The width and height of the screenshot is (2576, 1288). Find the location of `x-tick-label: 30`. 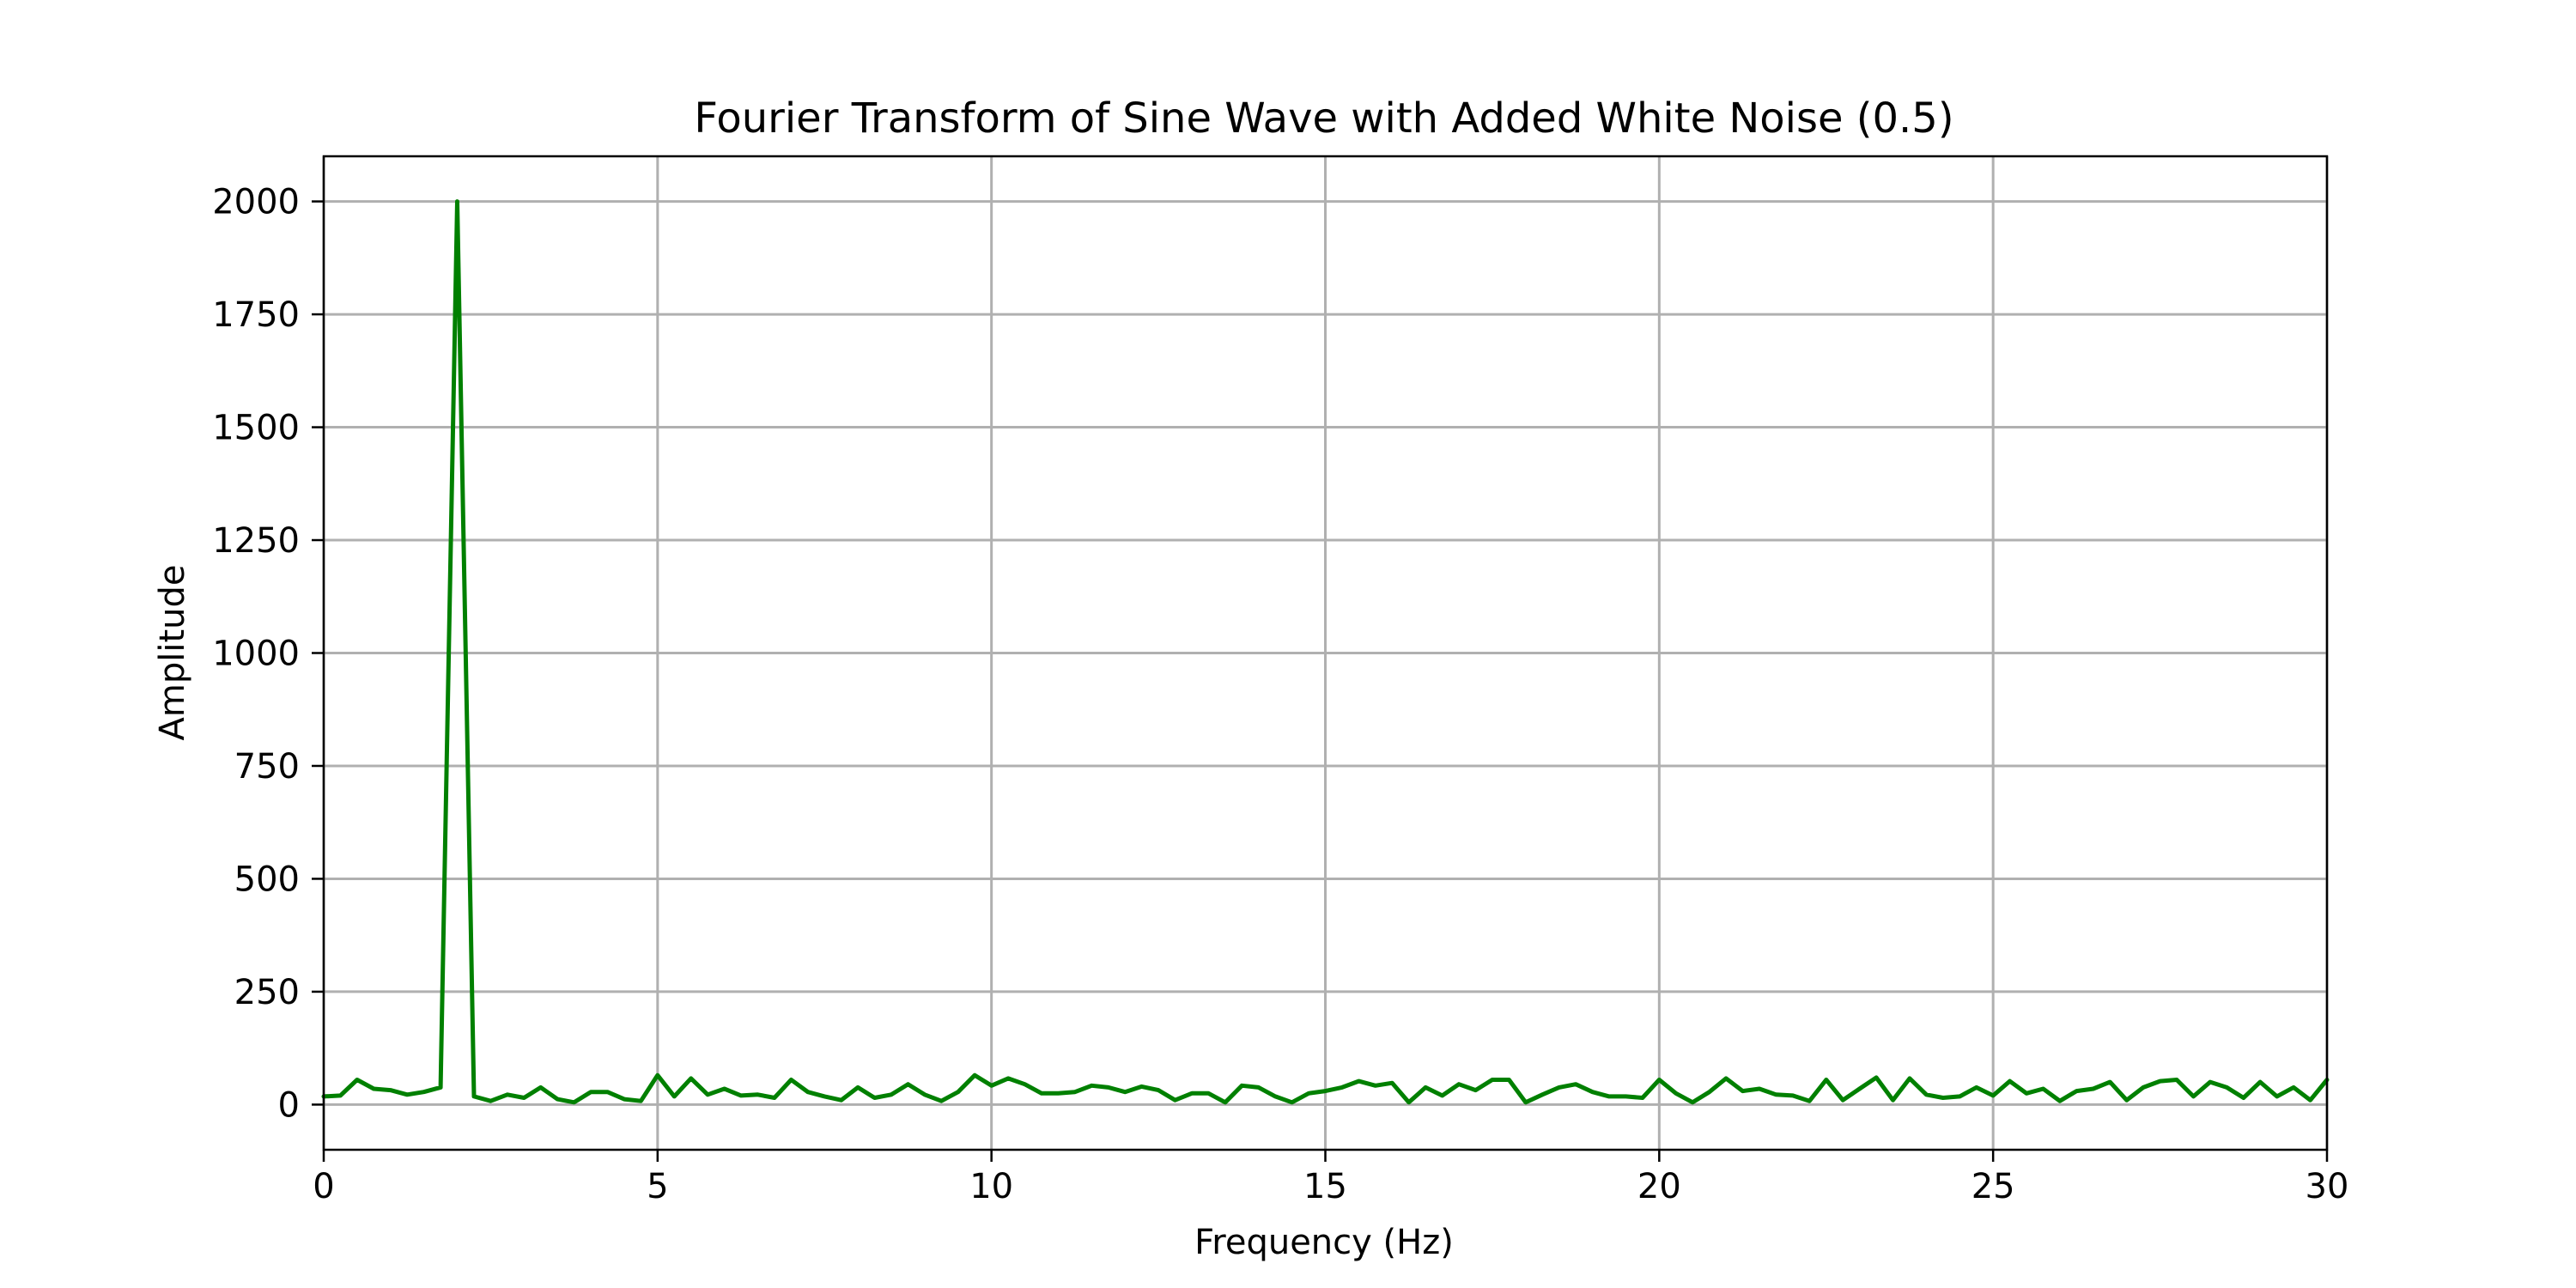

x-tick-label: 30 is located at coordinates (2327, 1186).